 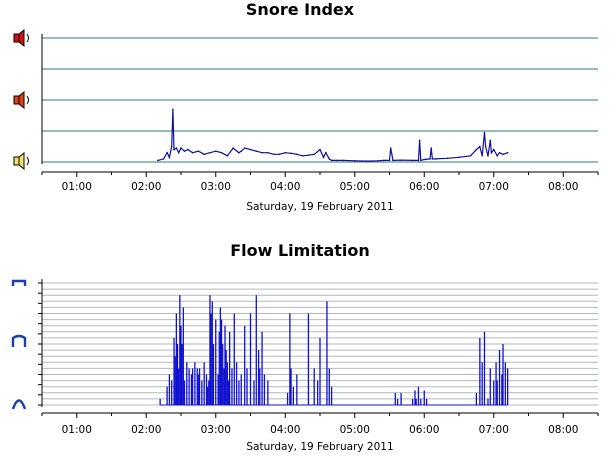 I want to click on flow-x-tick-label: 04:00, so click(x=285, y=430).